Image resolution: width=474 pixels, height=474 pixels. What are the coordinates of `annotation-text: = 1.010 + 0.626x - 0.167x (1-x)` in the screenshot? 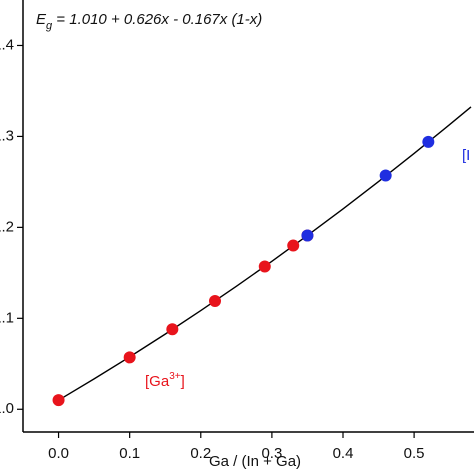 It's located at (157, 19).